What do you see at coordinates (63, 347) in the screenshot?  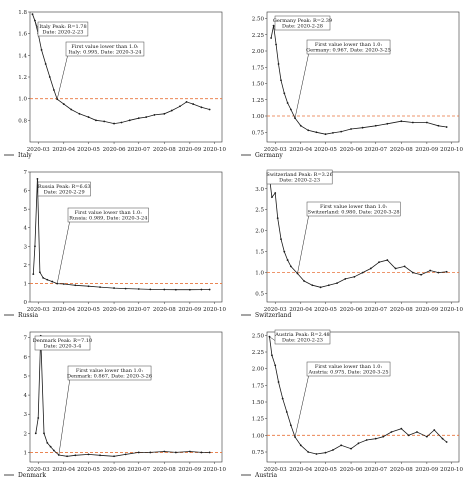 I see `peak-annotation-detail: Date: 2020-3-4` at bounding box center [63, 347].